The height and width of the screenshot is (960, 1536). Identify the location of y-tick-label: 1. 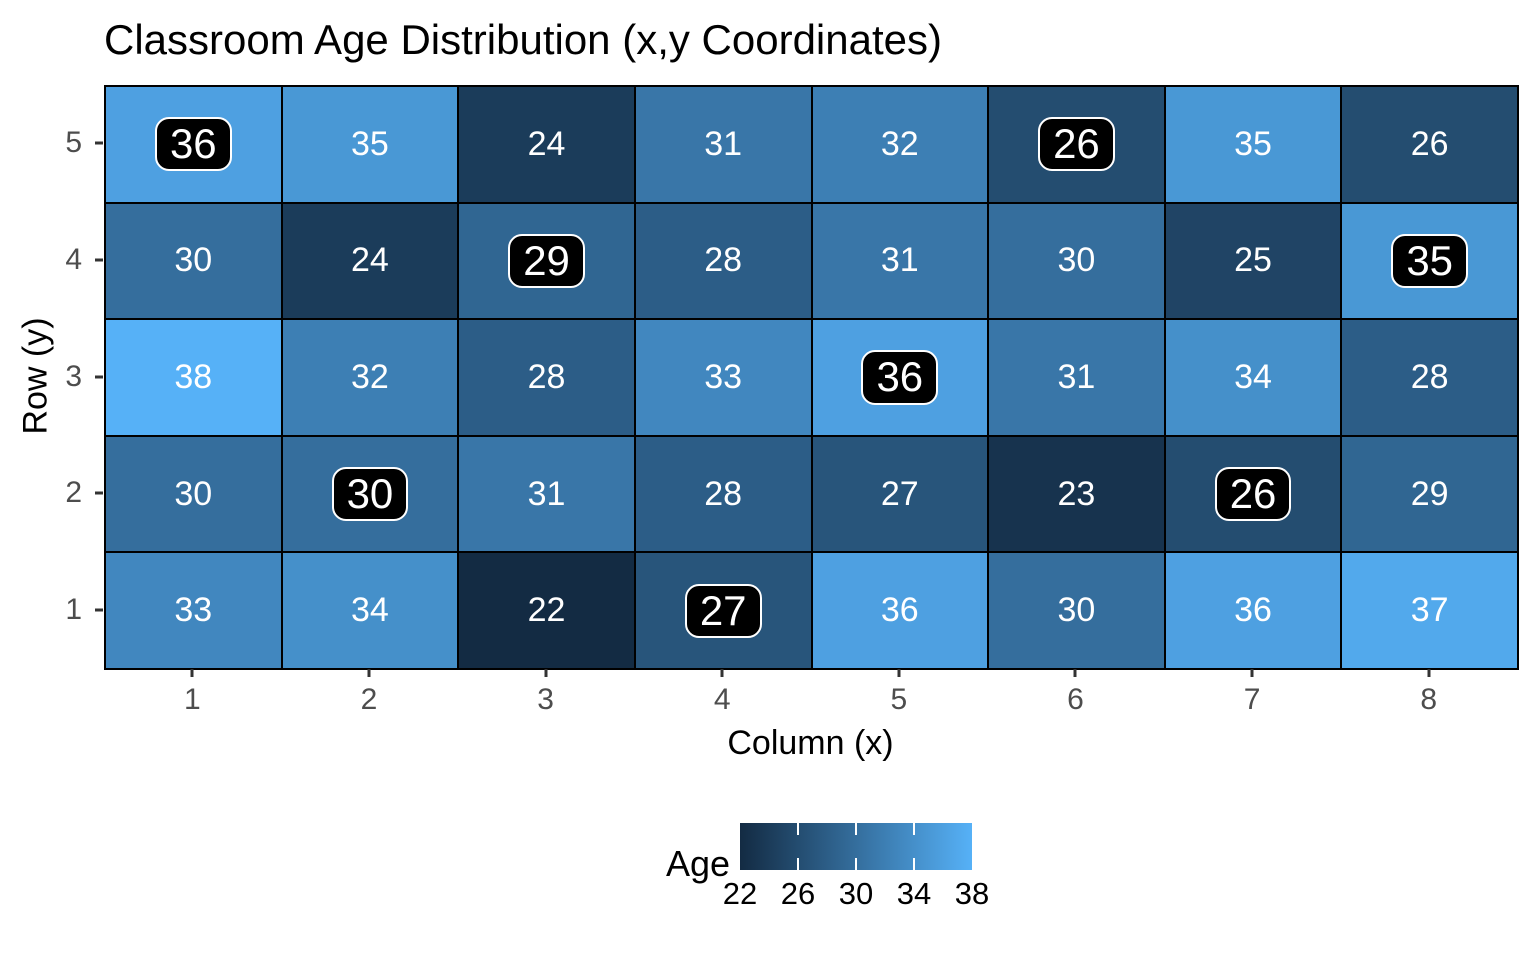
(73, 609).